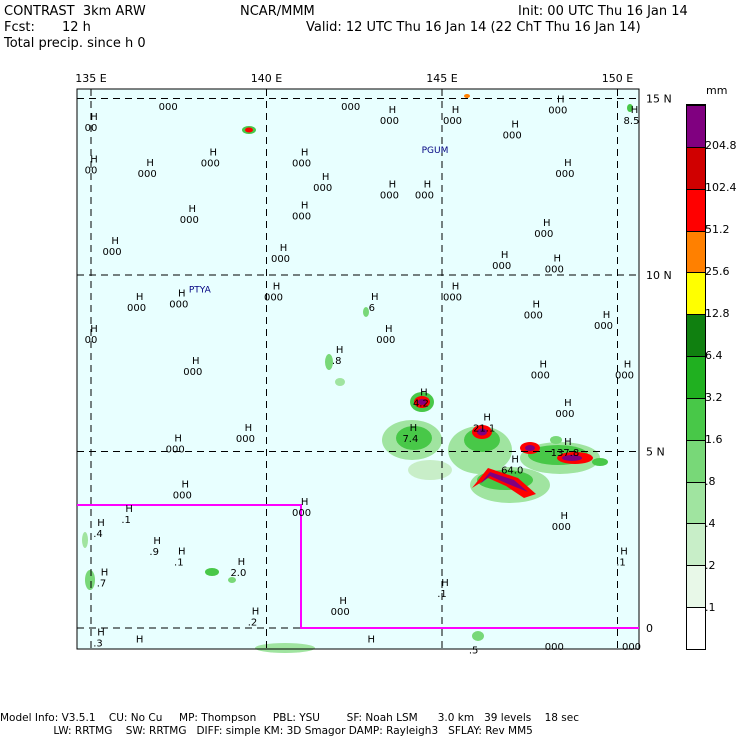 The height and width of the screenshot is (740, 740). What do you see at coordinates (710, 607) in the screenshot?
I see `colorbar-level: .1` at bounding box center [710, 607].